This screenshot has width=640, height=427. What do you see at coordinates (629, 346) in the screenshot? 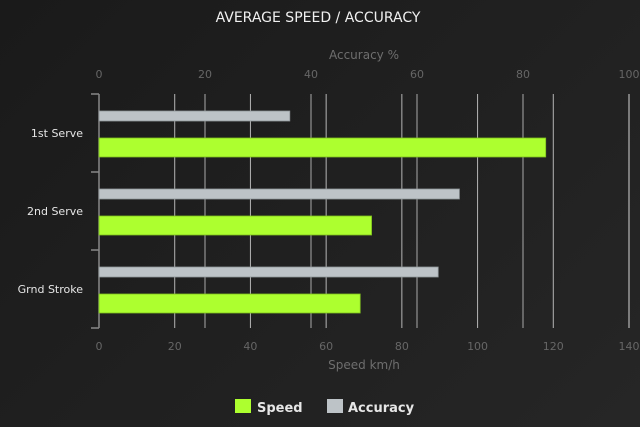
I see `bottom-tick-label: 140` at bounding box center [629, 346].